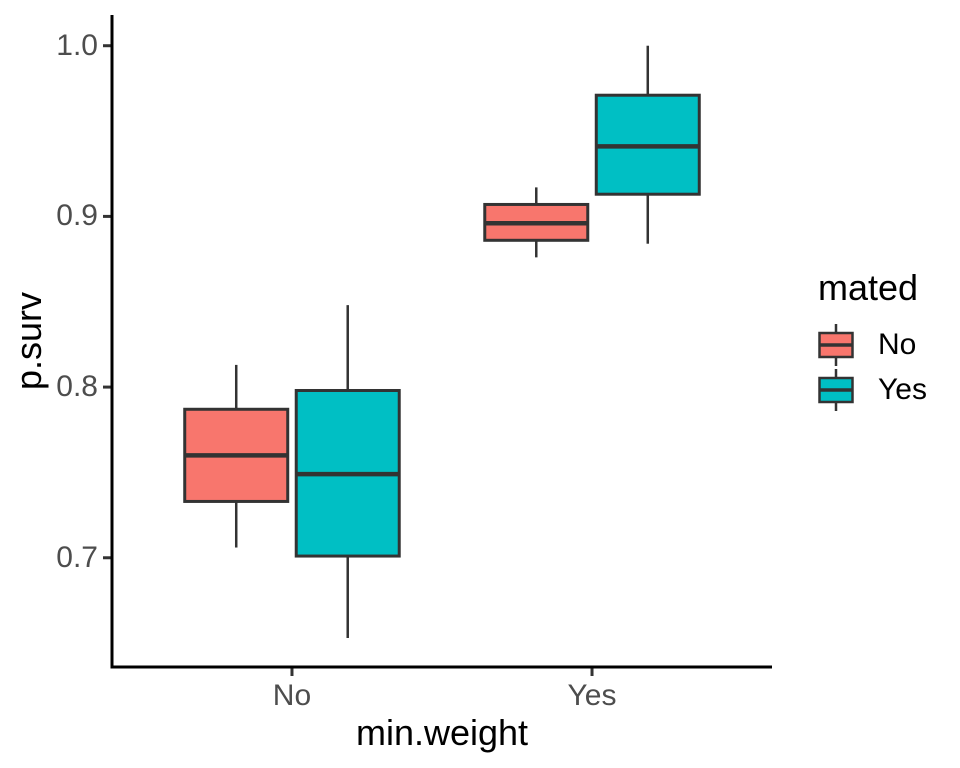 This screenshot has width=960, height=768. Describe the element at coordinates (292, 695) in the screenshot. I see `x-tick-label: No` at that location.